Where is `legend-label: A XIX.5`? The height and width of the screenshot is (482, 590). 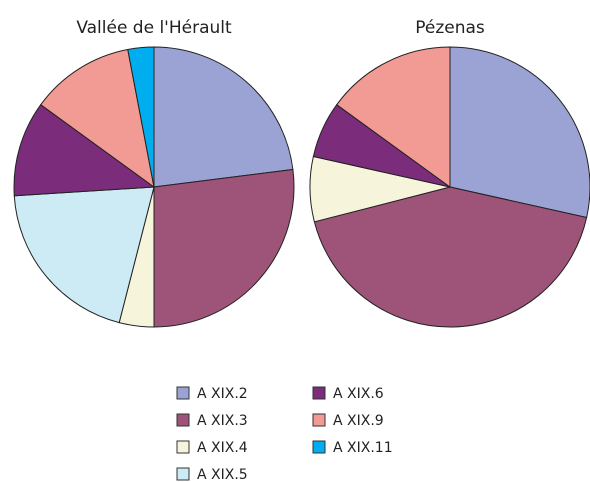
legend-label: A XIX.5 is located at coordinates (222, 474).